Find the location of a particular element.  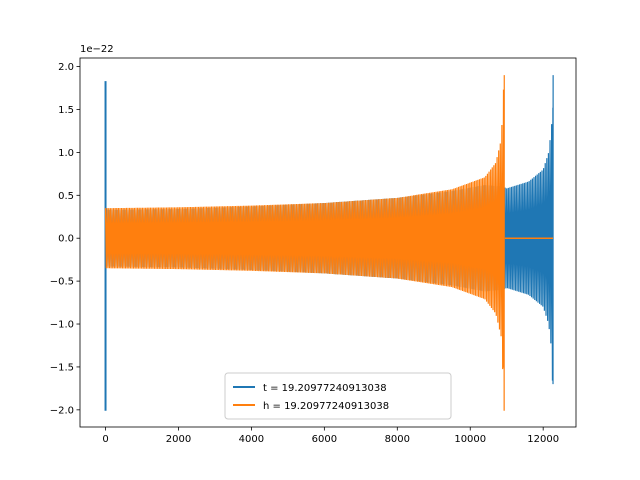

y-tick-label: 2.0 is located at coordinates (66, 67).